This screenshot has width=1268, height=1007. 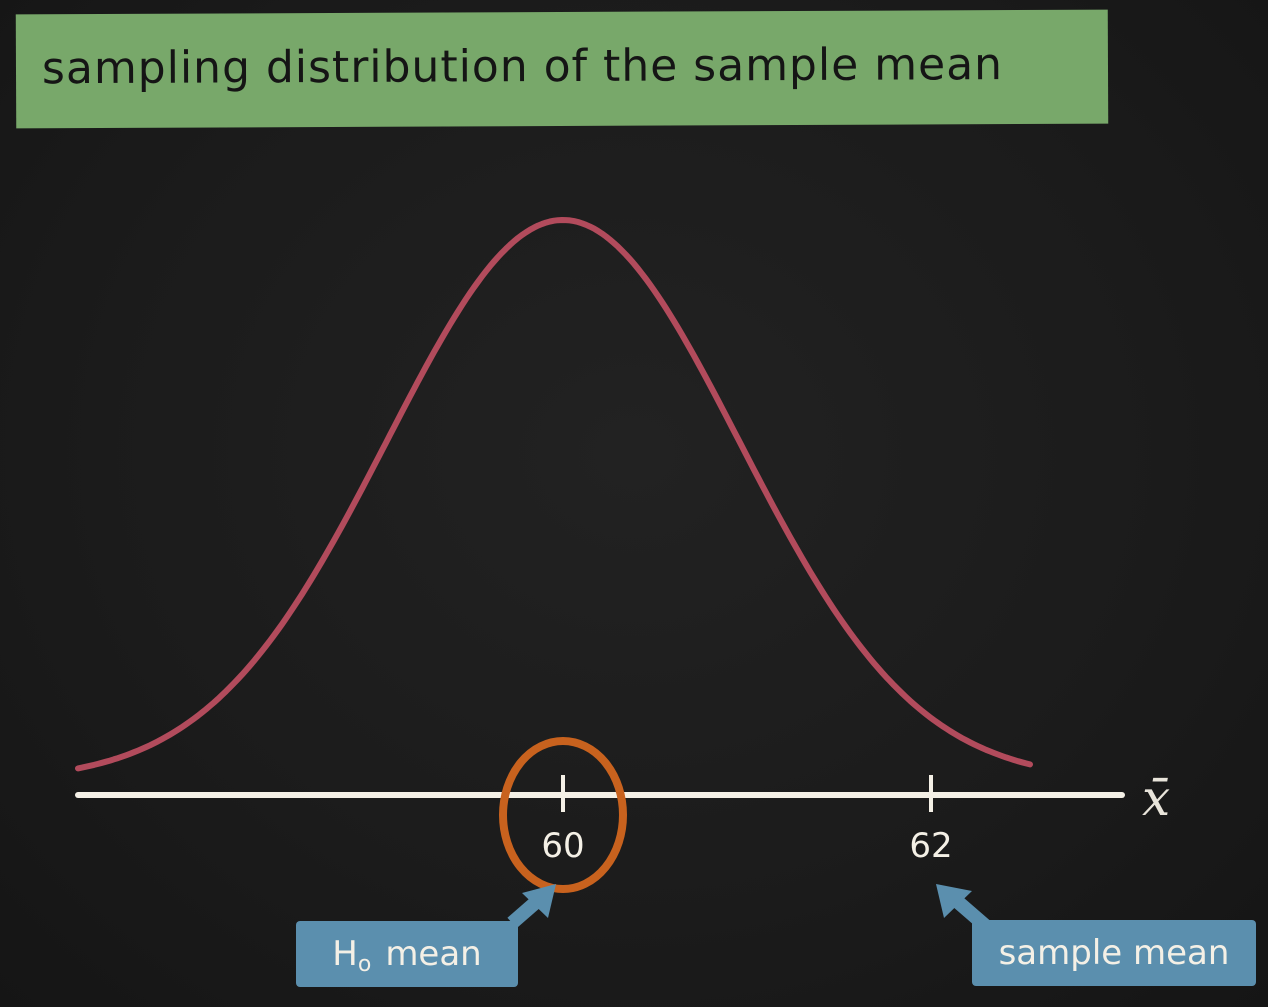 I want to click on h0-label-sub: o, so click(x=364, y=964).